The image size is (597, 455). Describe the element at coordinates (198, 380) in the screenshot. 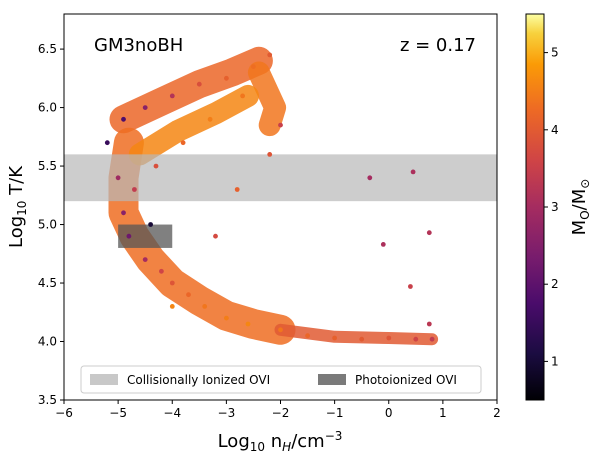

I see `legend-label-collisional: Collisionally Ionized OVI` at that location.